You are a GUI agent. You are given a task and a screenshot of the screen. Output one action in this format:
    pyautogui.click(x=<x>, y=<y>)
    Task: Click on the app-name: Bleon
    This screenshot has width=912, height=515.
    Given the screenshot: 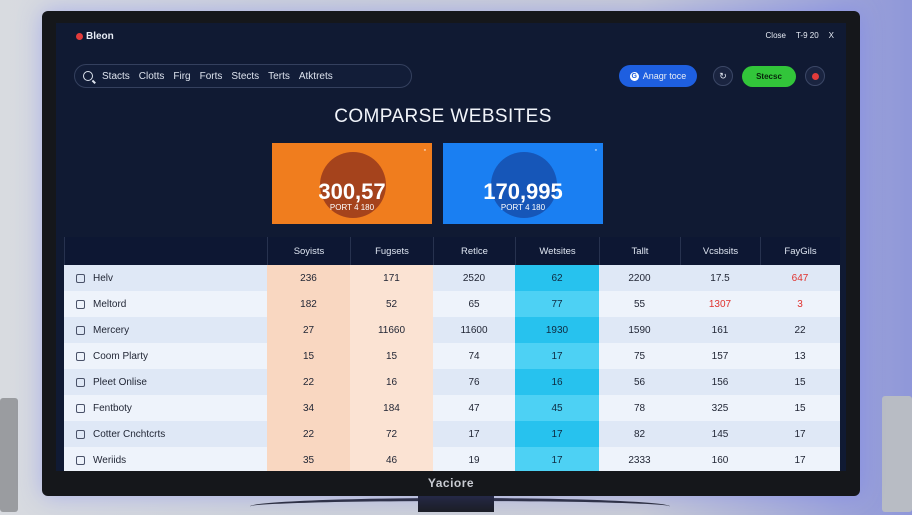 What is the action you would take?
    pyautogui.click(x=100, y=36)
    